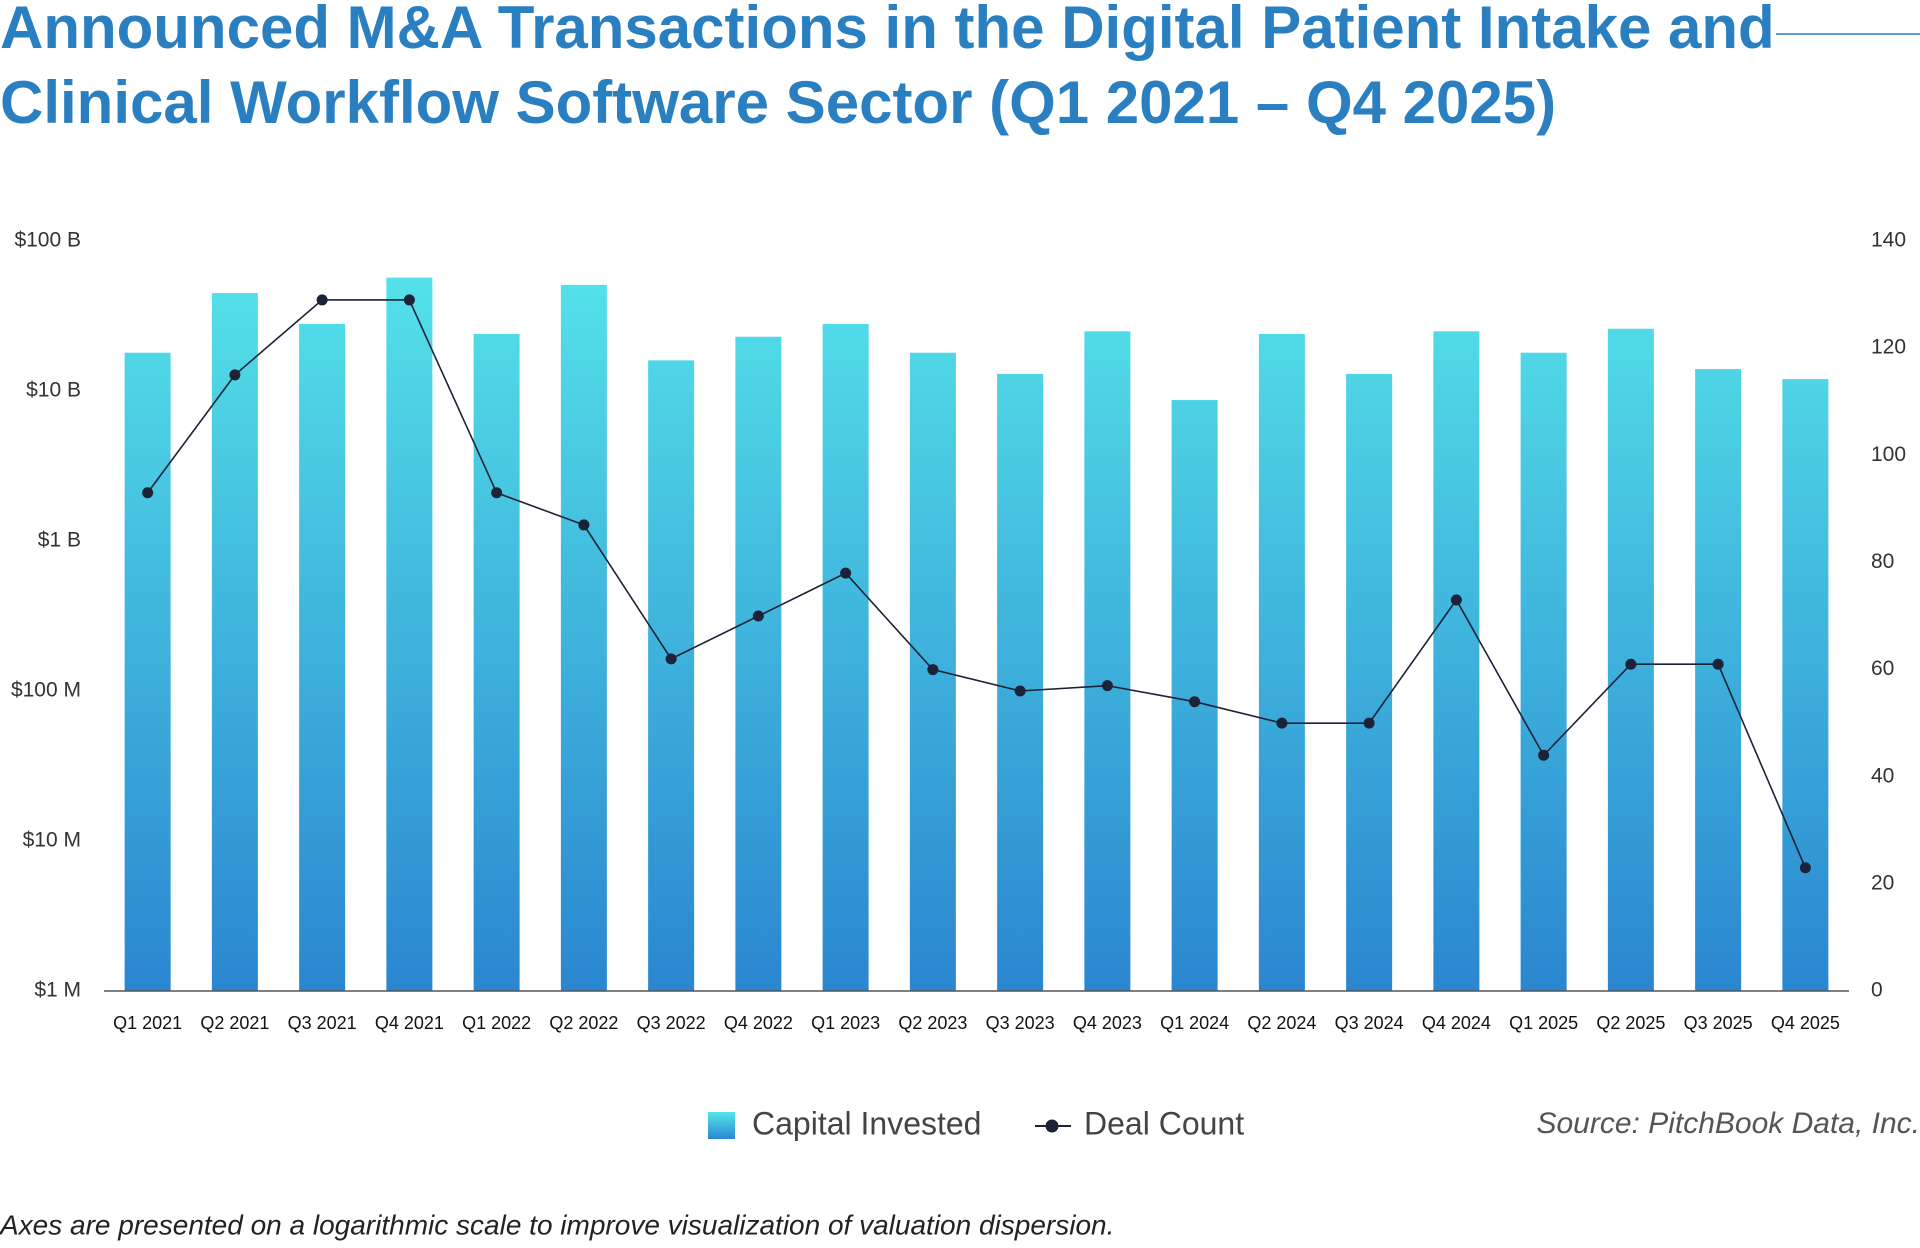 The width and height of the screenshot is (1920, 1248). Describe the element at coordinates (46, 690) in the screenshot. I see `y-tick-label: $100 M` at that location.